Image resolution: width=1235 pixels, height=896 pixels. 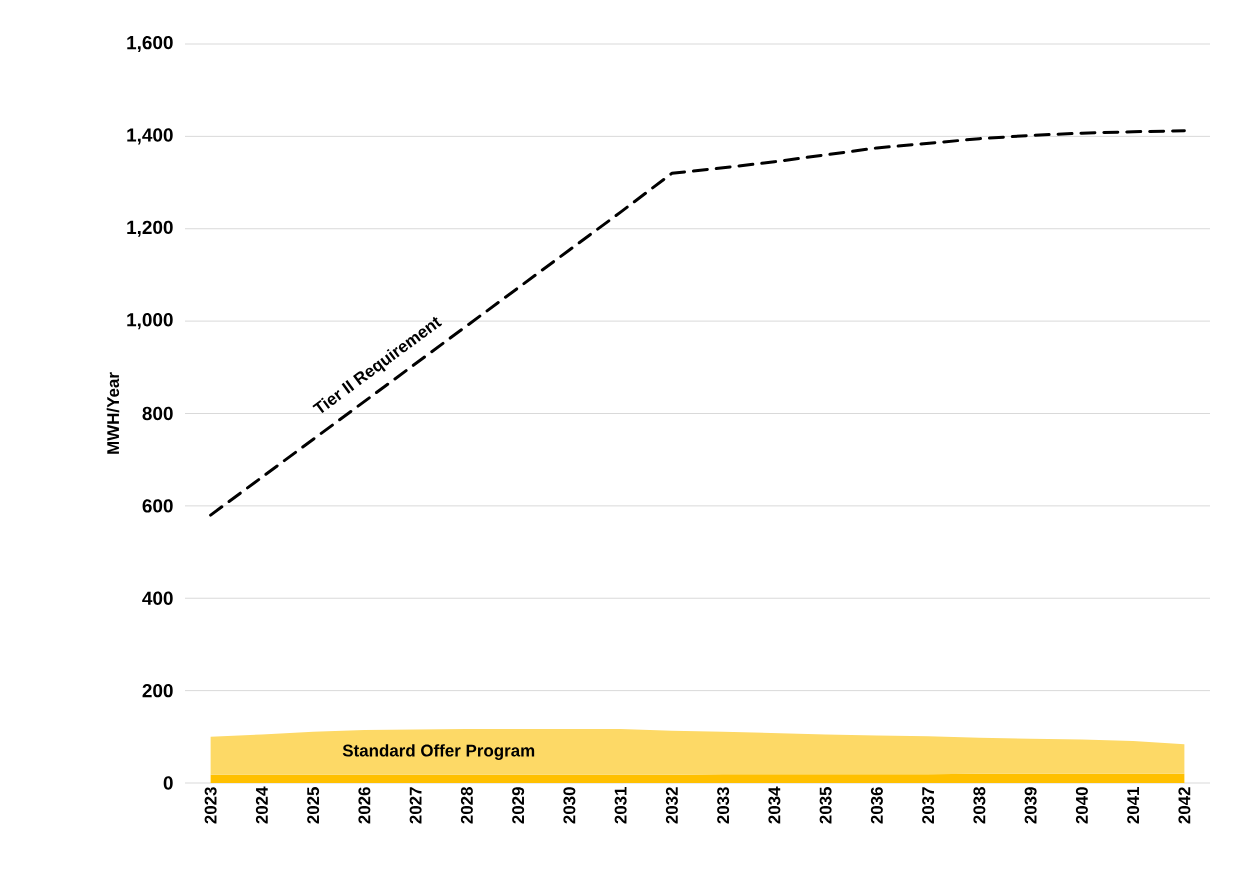 I want to click on y-axis-title: MWH/Year, so click(x=113, y=413).